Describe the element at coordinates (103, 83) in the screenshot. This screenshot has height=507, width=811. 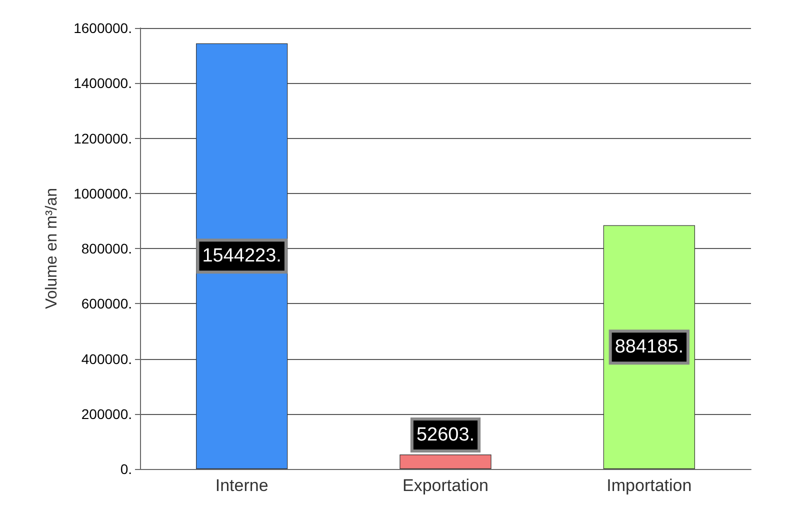
I see `y-tick-label: 1400000.` at that location.